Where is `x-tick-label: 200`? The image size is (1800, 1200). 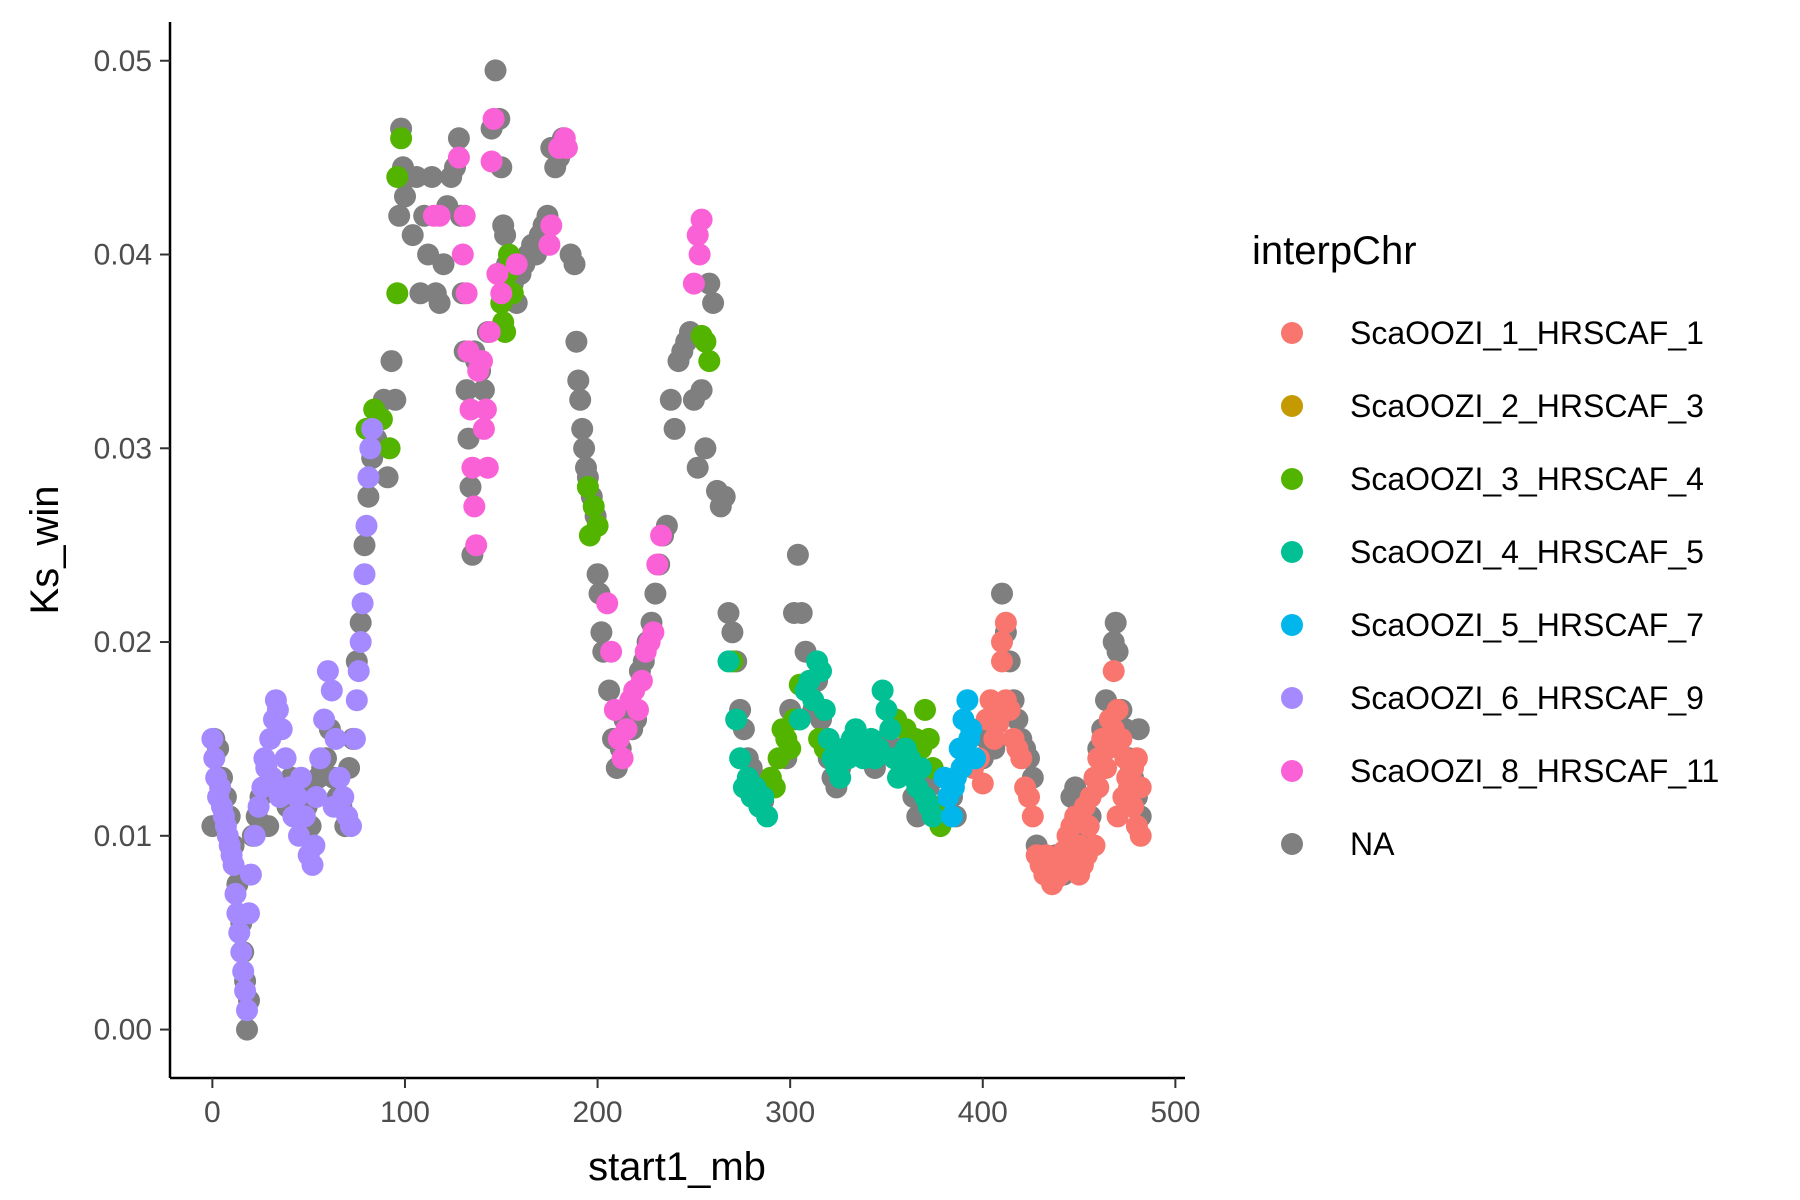 x-tick-label: 200 is located at coordinates (598, 1112).